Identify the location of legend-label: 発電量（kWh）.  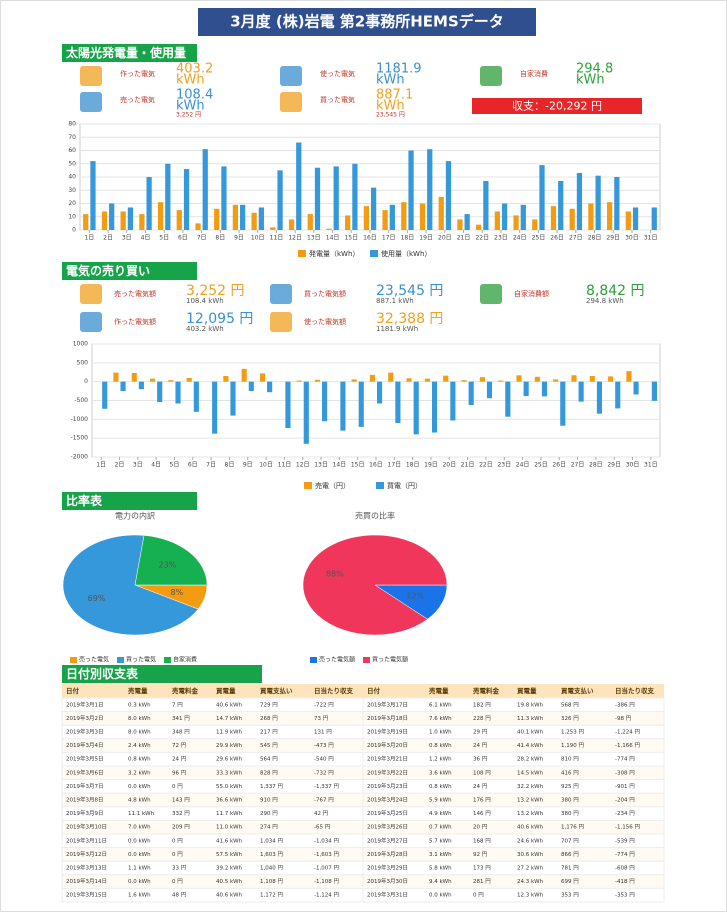
(334, 253).